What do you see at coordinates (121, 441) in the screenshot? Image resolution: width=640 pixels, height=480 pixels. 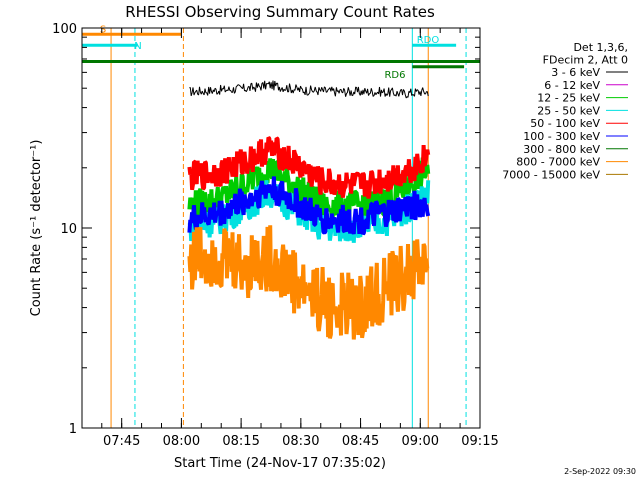 I see `x-tick-label: 07:45` at bounding box center [121, 441].